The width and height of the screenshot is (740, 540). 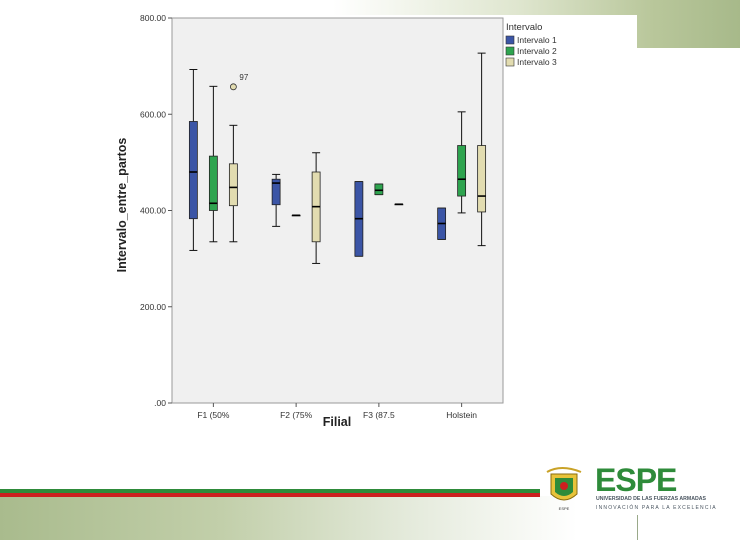 I want to click on x-tick-label: F1 (50%, so click(x=213, y=415).